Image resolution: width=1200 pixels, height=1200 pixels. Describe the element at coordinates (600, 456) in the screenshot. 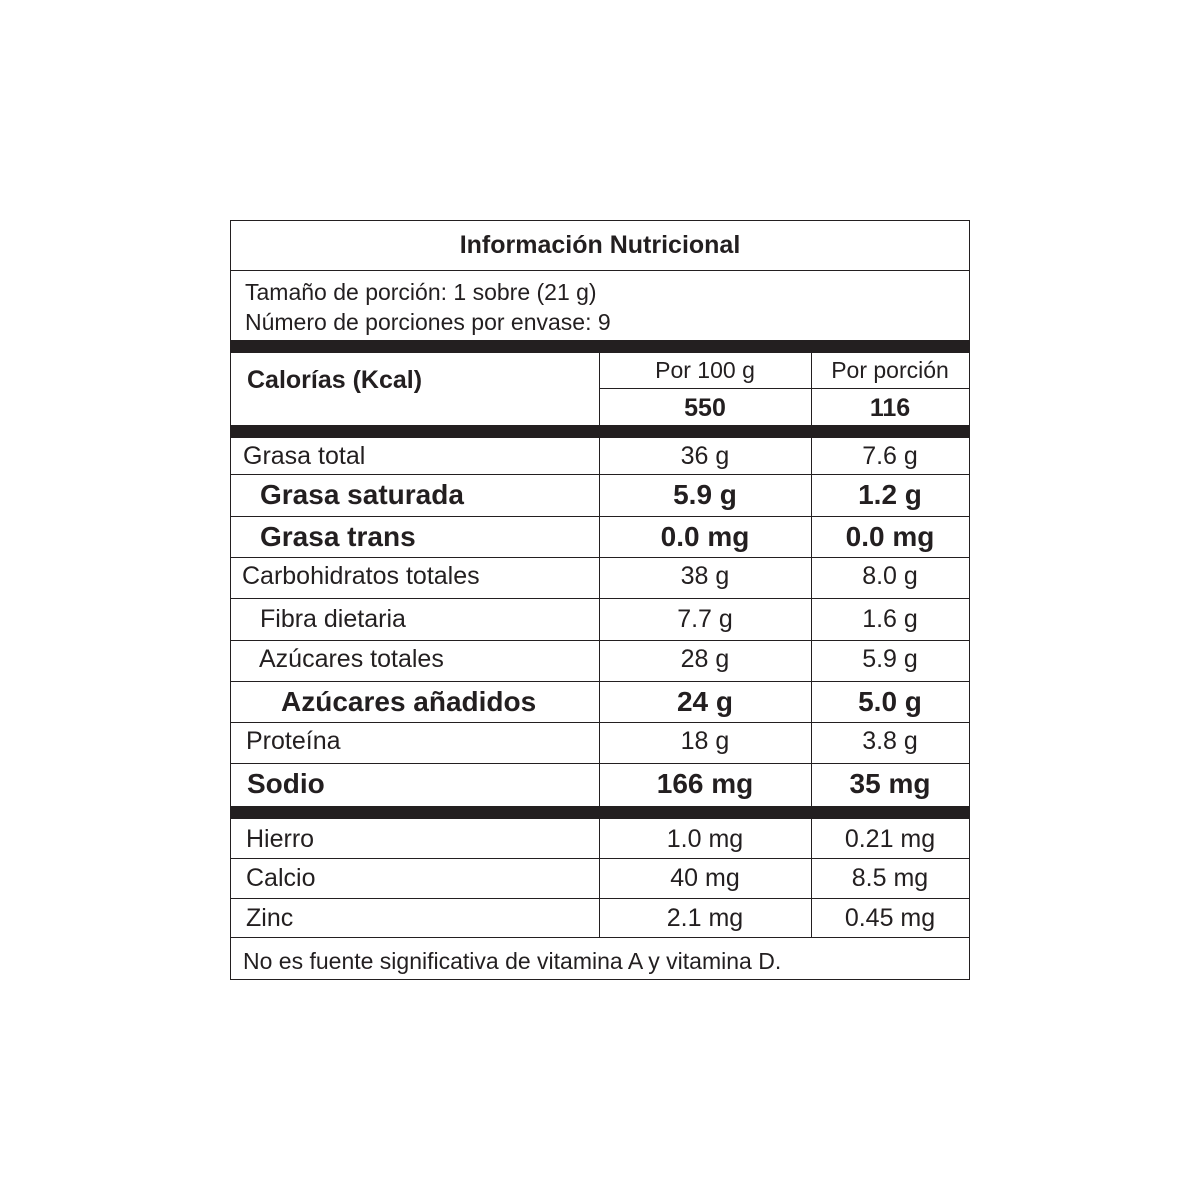

I see `nutrient-row: Grasa total 36 g 7.6 g` at that location.